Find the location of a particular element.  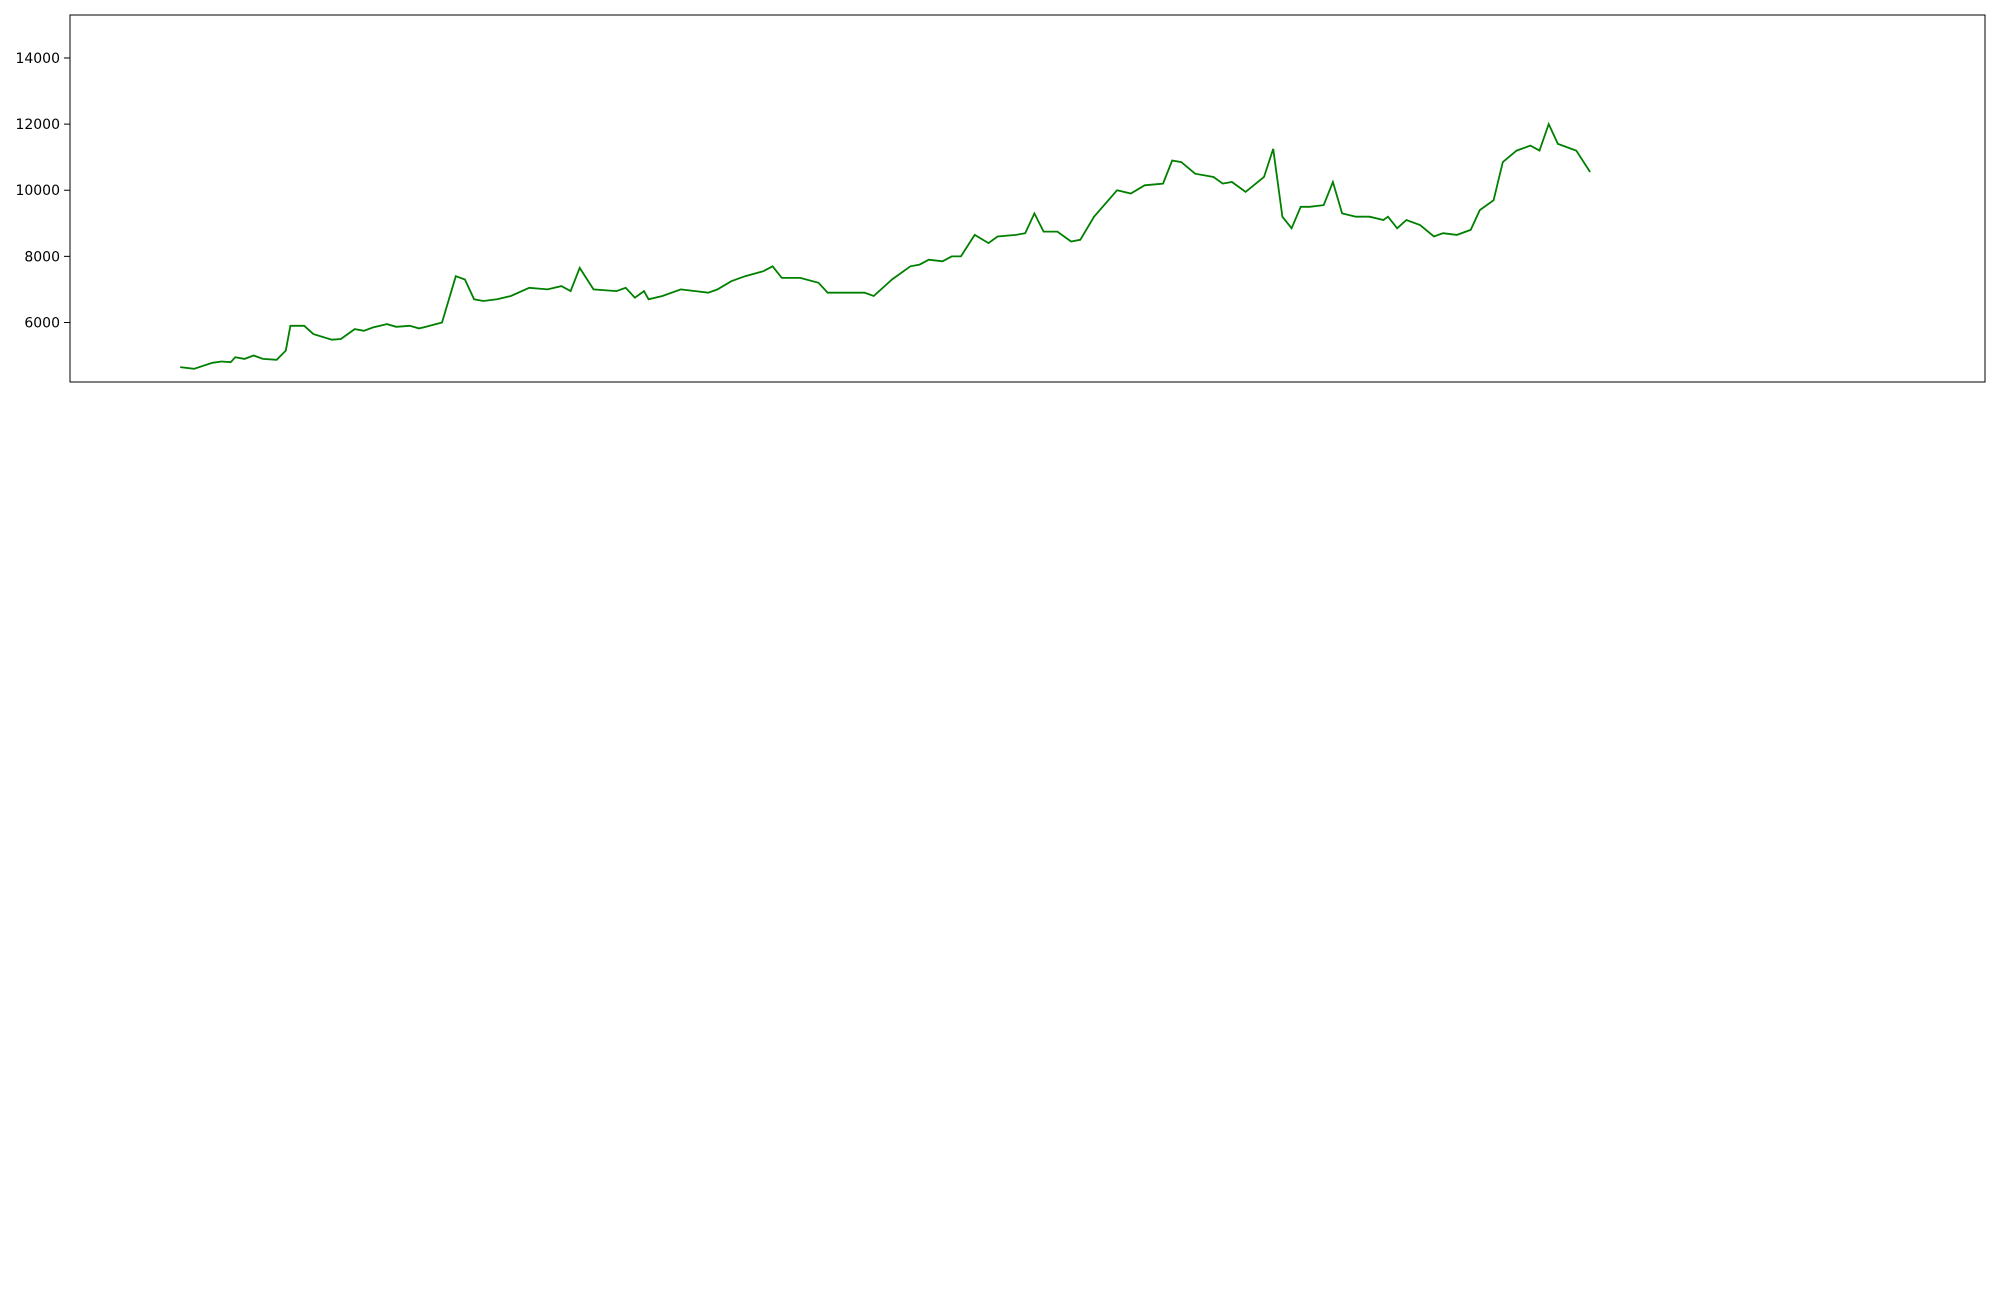

price-ytick-label: 8000 is located at coordinates (42, 257).